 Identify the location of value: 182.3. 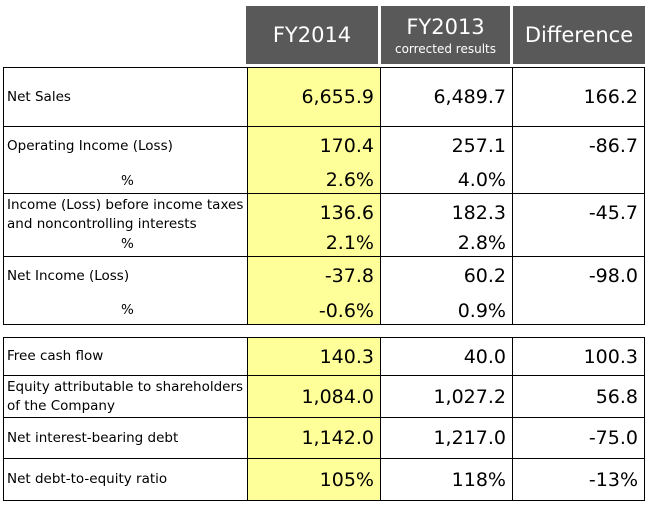
(478, 213).